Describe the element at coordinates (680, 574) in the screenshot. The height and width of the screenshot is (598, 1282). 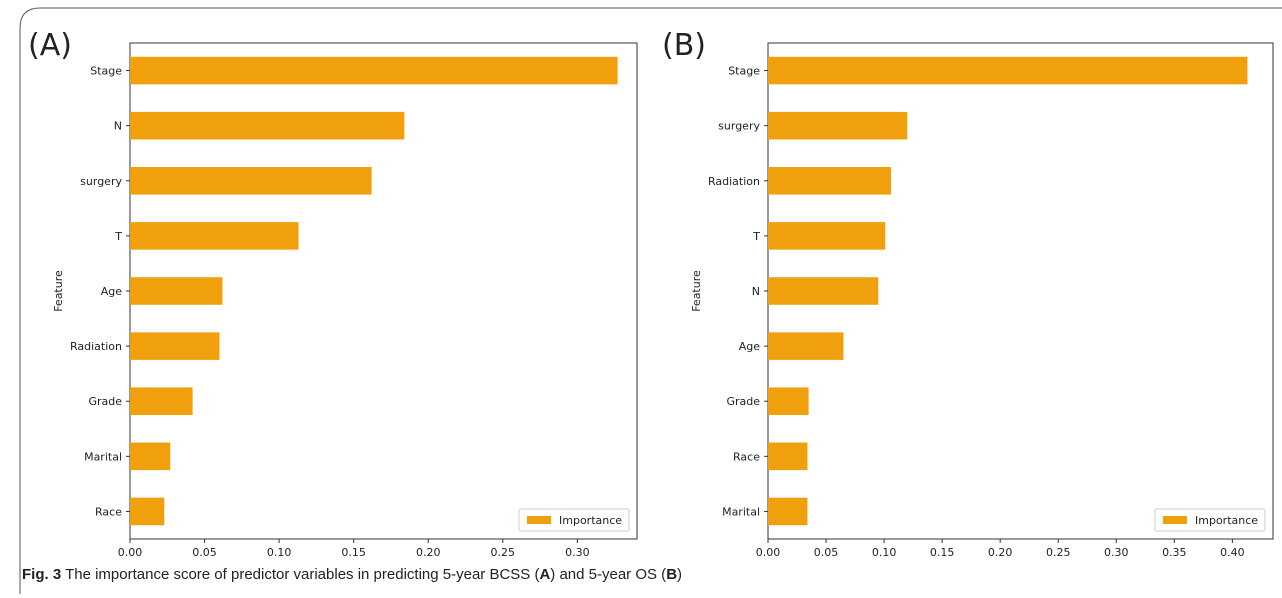
I see `caption-text-3: )` at that location.